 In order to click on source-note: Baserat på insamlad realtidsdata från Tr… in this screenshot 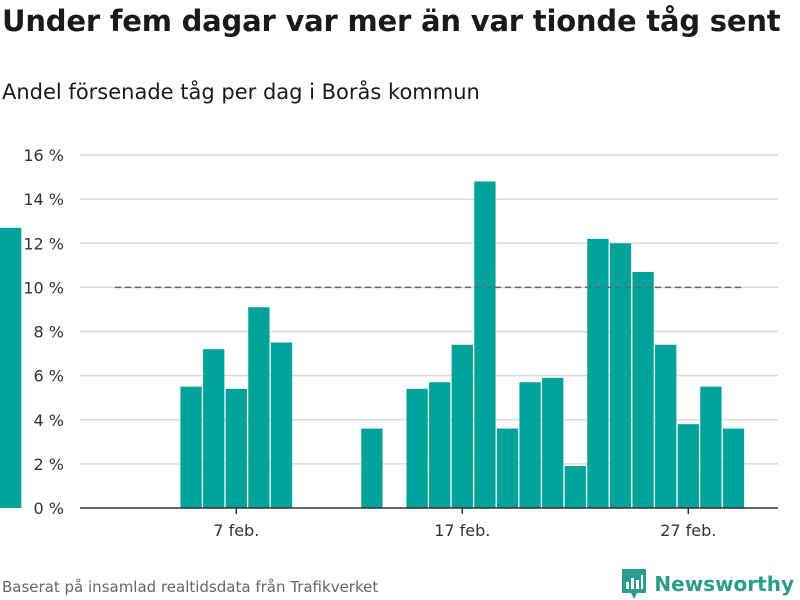, I will do `click(190, 587)`.